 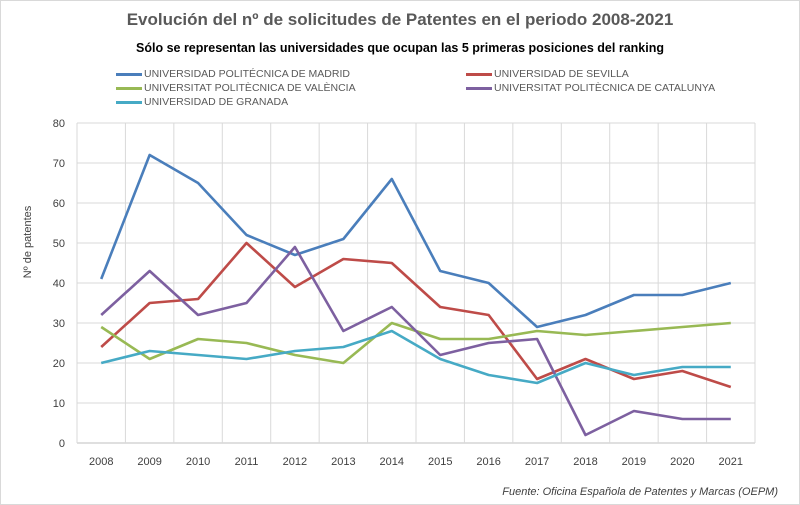 I want to click on y-tick-label: 50, so click(x=59, y=244).